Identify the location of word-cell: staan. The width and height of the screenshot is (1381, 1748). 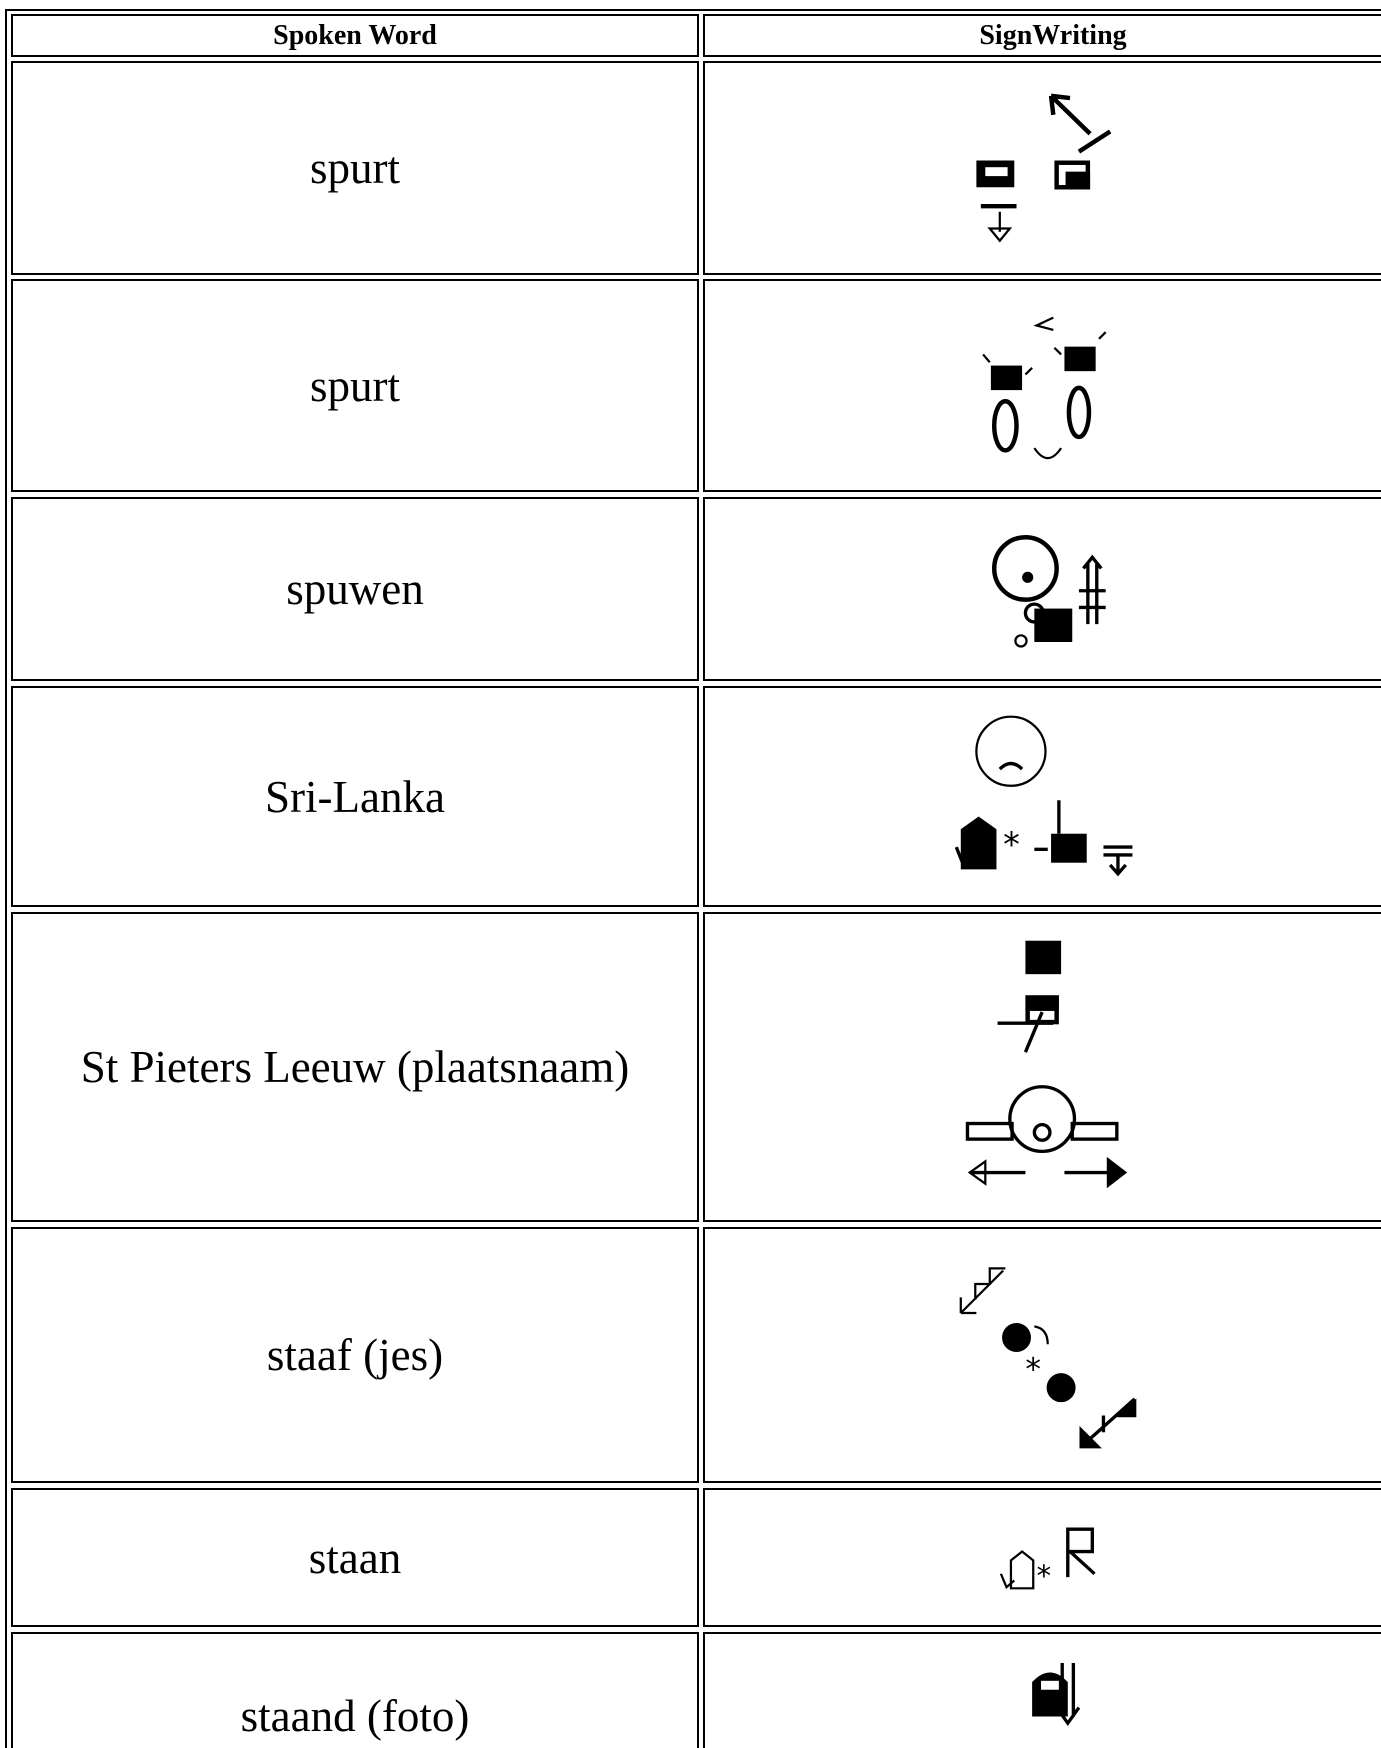
(355, 1557).